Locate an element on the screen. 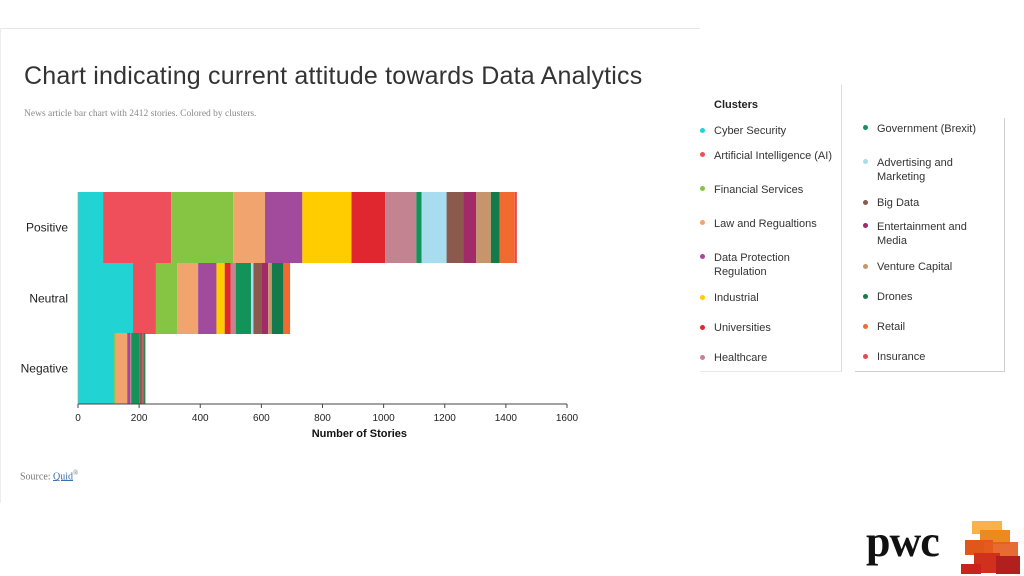 The image size is (1024, 576). bar-segment-neutral-industrial is located at coordinates (220, 298).